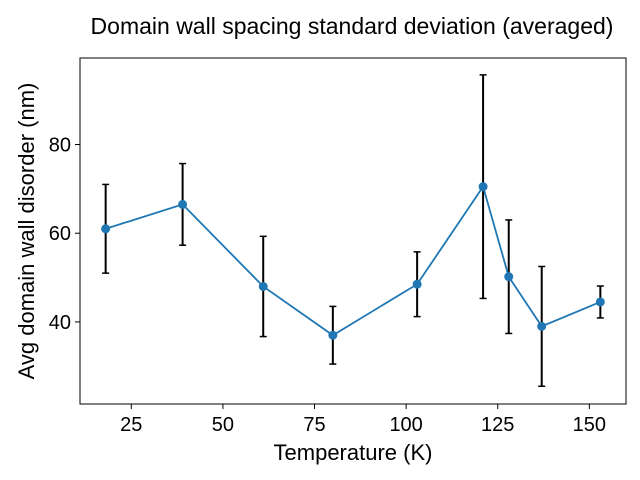 Image resolution: width=640 pixels, height=480 pixels. Describe the element at coordinates (60, 234) in the screenshot. I see `y-tick-label: 60` at that location.